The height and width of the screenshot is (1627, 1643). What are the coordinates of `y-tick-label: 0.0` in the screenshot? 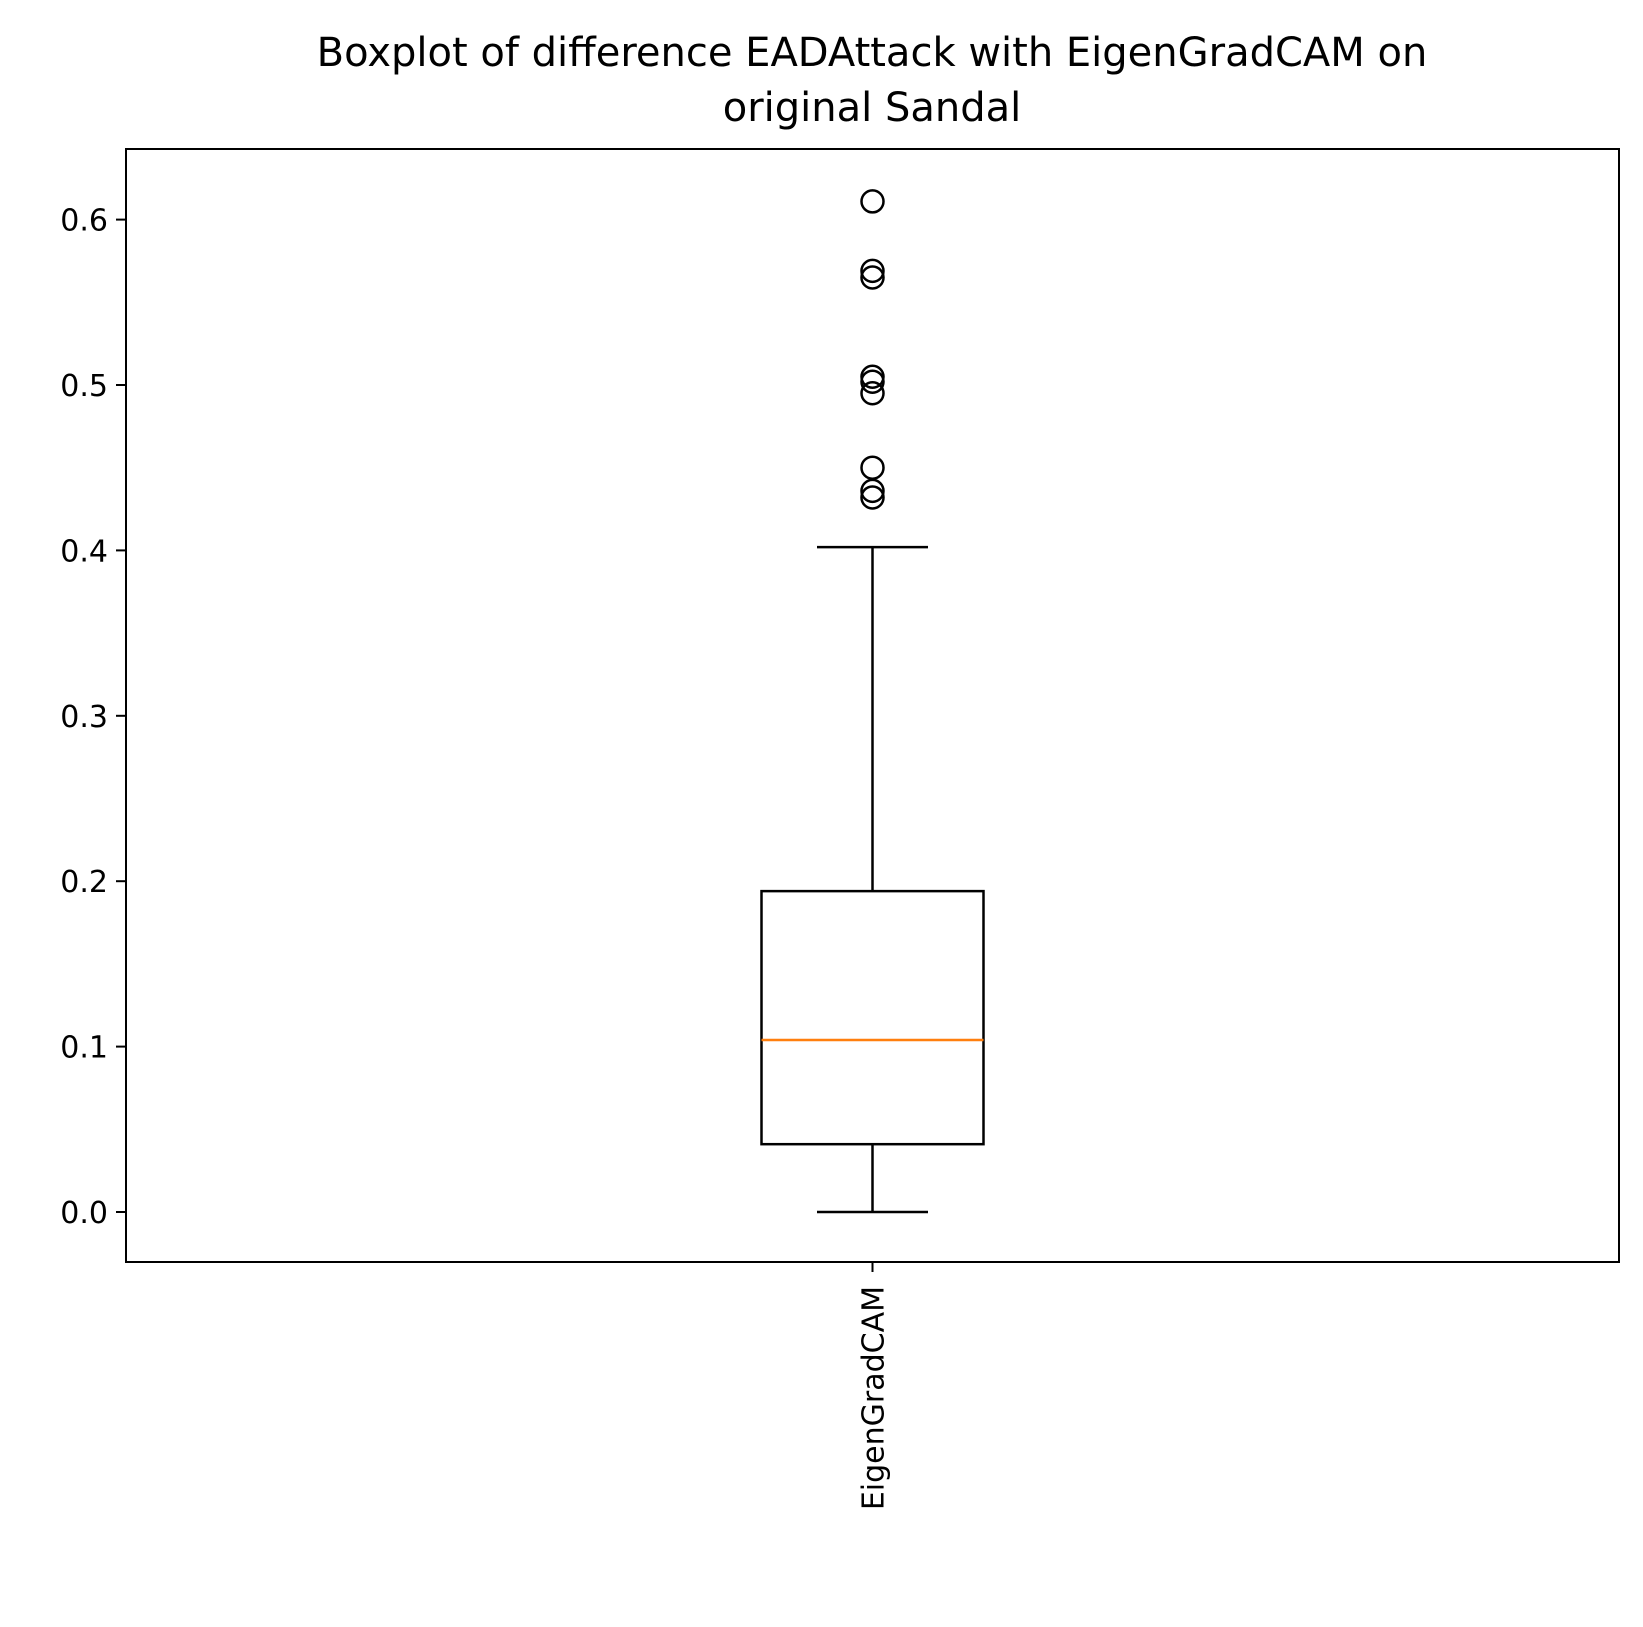 It's located at (84, 1213).